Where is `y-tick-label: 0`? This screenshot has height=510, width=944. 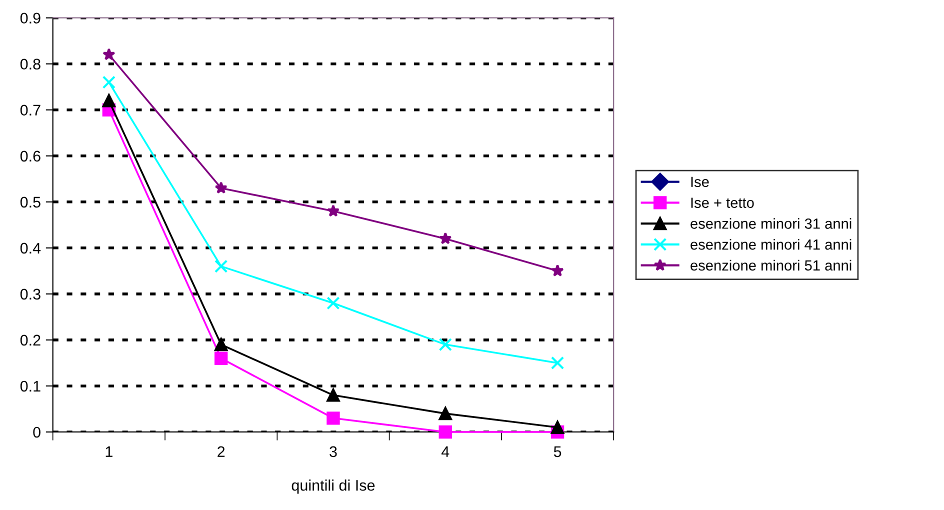
y-tick-label: 0 is located at coordinates (36, 432).